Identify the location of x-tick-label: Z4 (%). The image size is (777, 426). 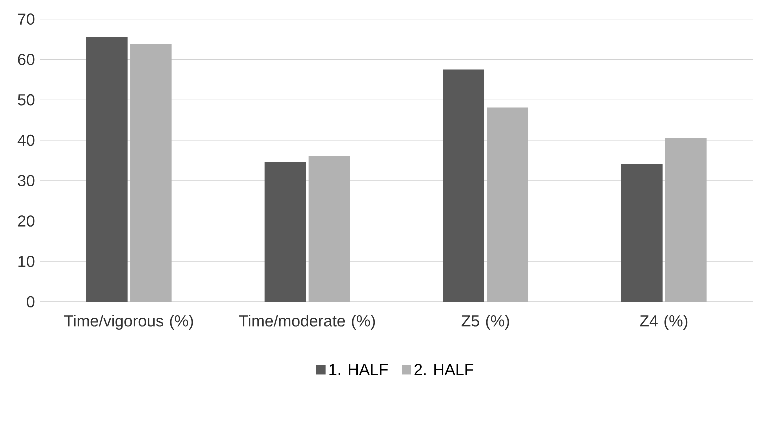
(664, 322).